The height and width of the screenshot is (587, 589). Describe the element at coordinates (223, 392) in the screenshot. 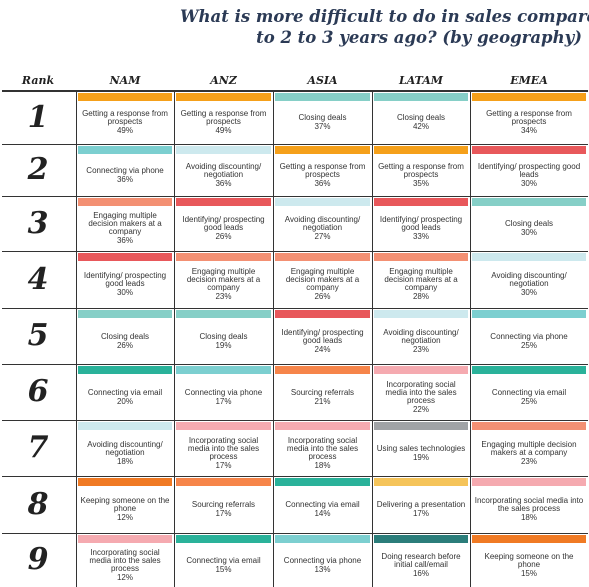

I see `table-cell: Connecting via phone 17%` at that location.